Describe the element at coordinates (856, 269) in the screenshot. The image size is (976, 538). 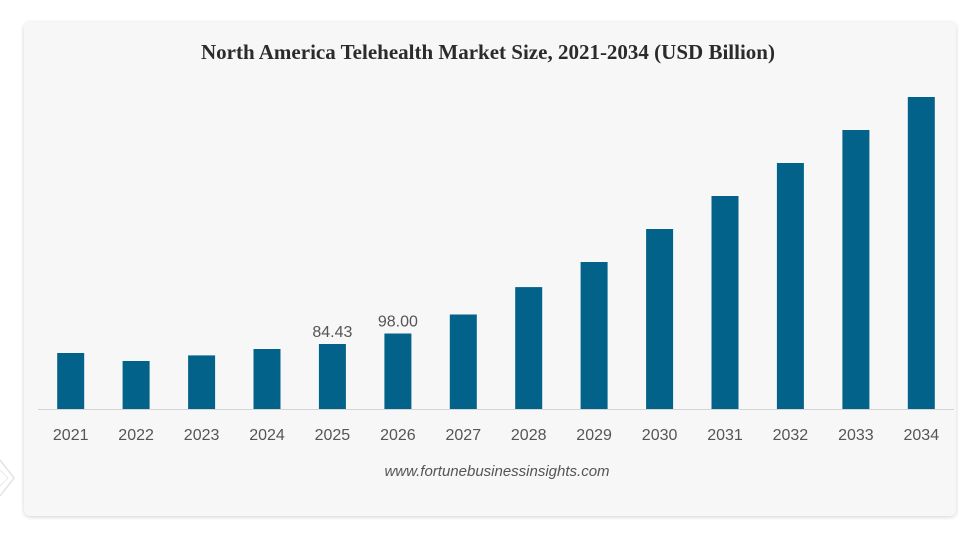
I see `bar-2033` at that location.